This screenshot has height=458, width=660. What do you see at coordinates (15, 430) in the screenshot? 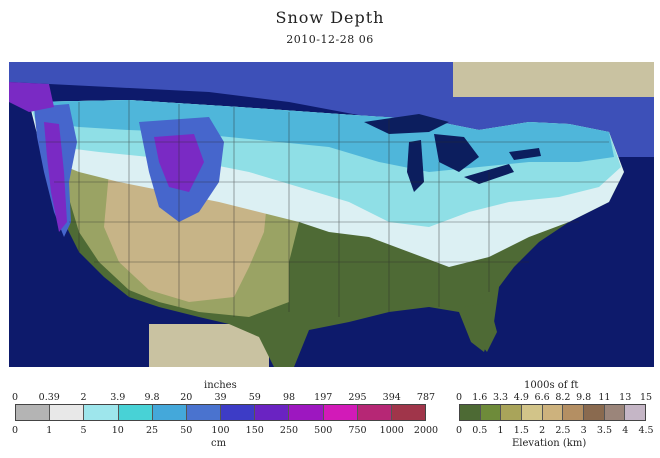
I see `snow-legend-bottom-tick: 0` at bounding box center [15, 430].